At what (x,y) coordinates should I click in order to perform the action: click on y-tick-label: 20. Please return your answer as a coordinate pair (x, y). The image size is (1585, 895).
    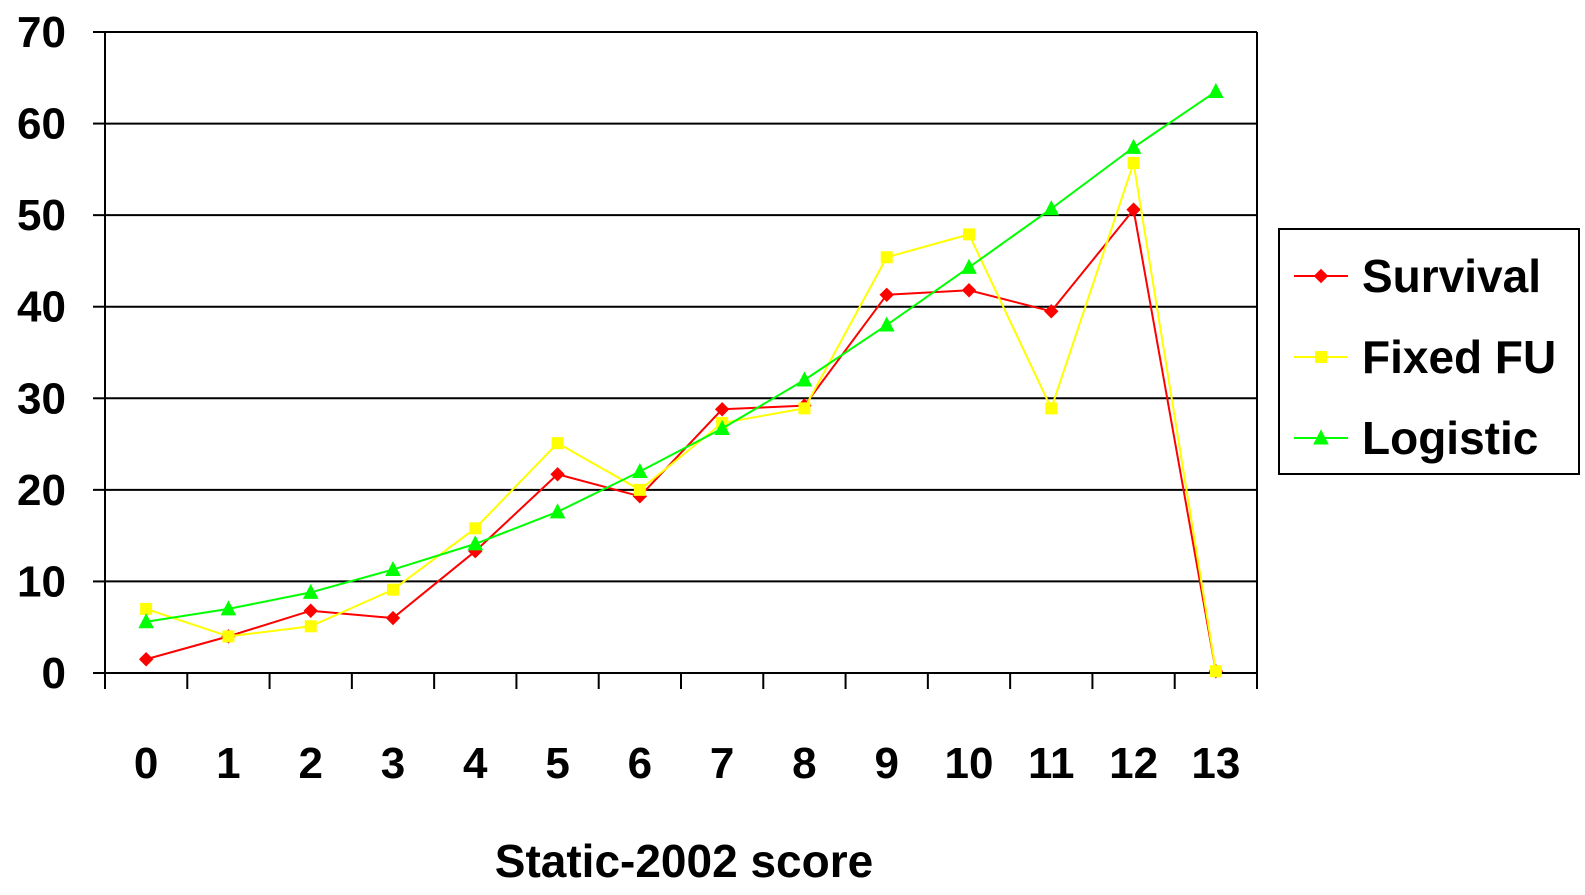
    Looking at the image, I should click on (41, 490).